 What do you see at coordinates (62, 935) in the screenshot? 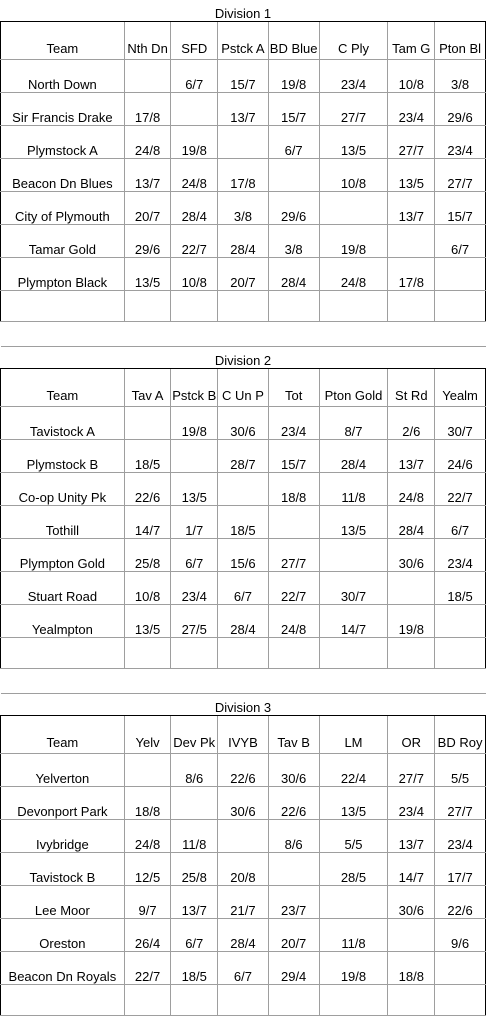
I see `team-name-cell: Oreston` at bounding box center [62, 935].